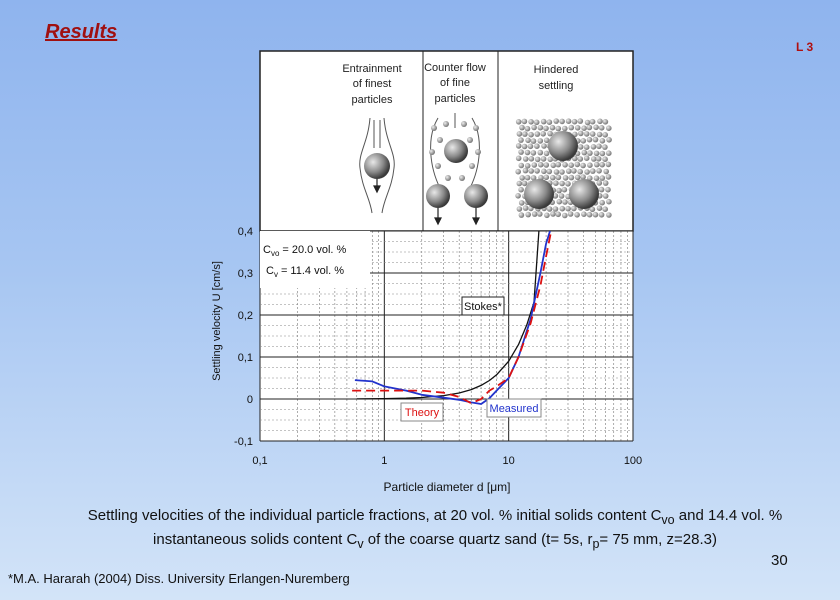 The image size is (840, 600). I want to click on regime-2-line1: Counter flow, so click(455, 68).